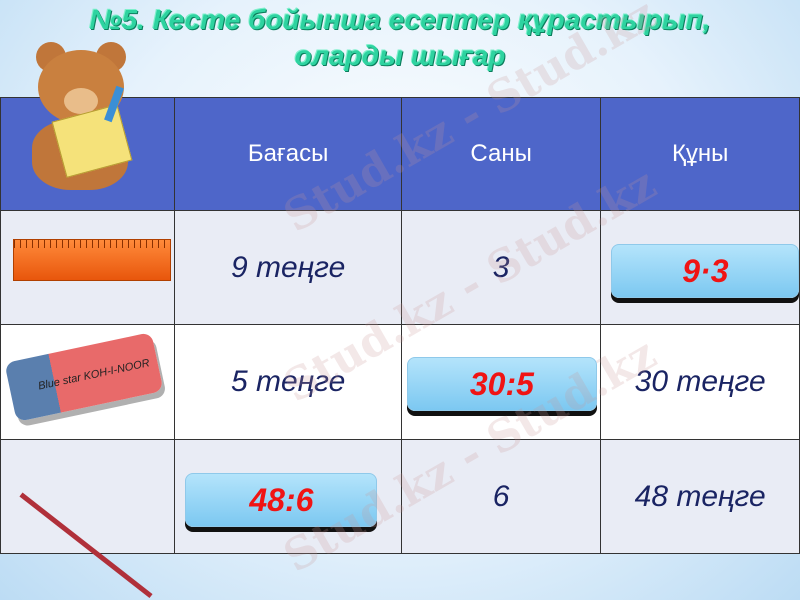  I want to click on cost-cell: 9·3, so click(700, 267).